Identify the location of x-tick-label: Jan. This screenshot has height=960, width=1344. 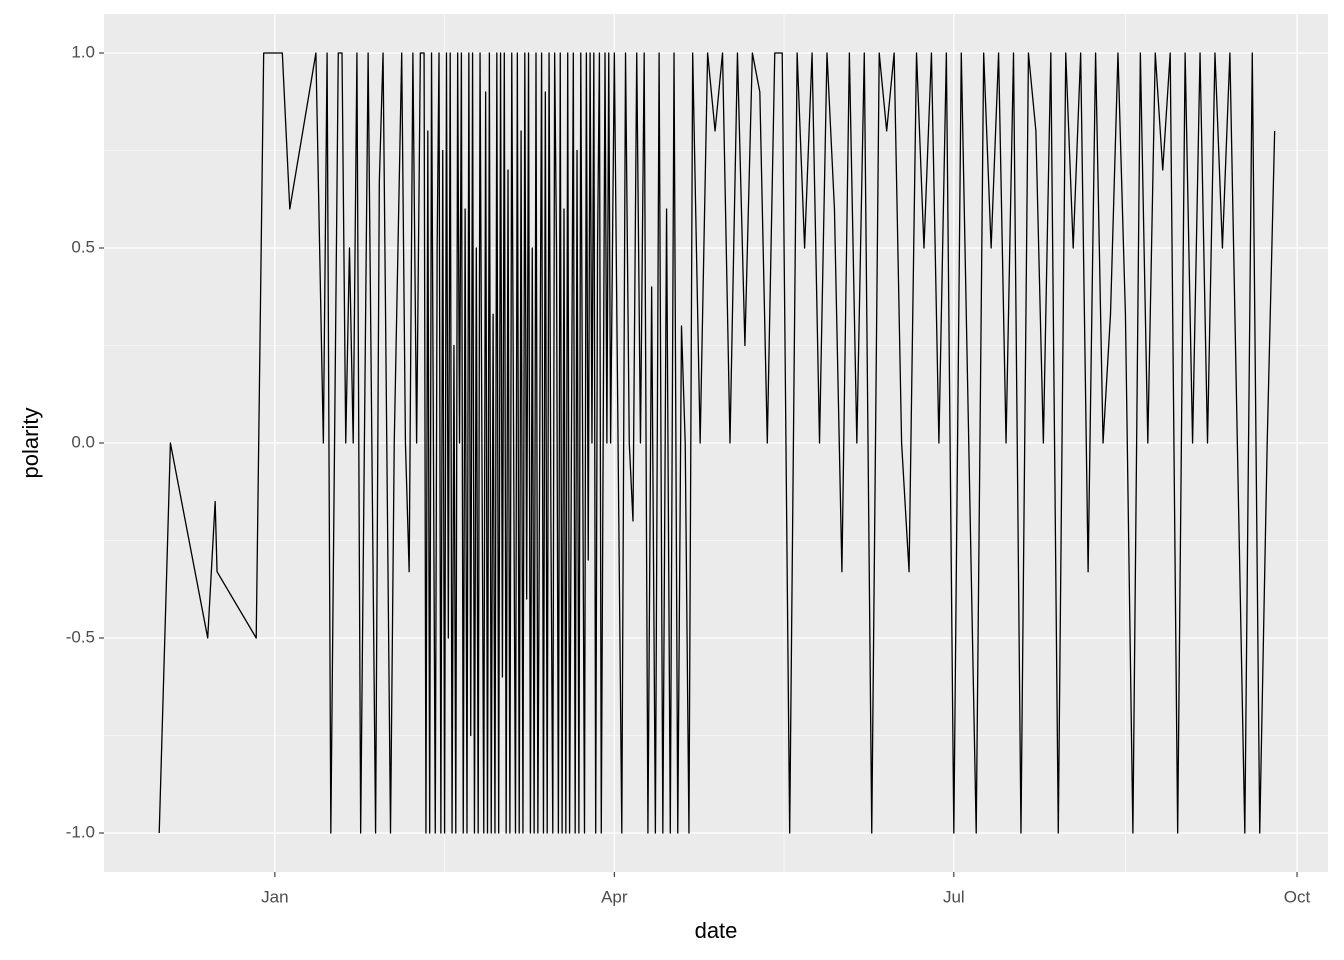
(274, 896).